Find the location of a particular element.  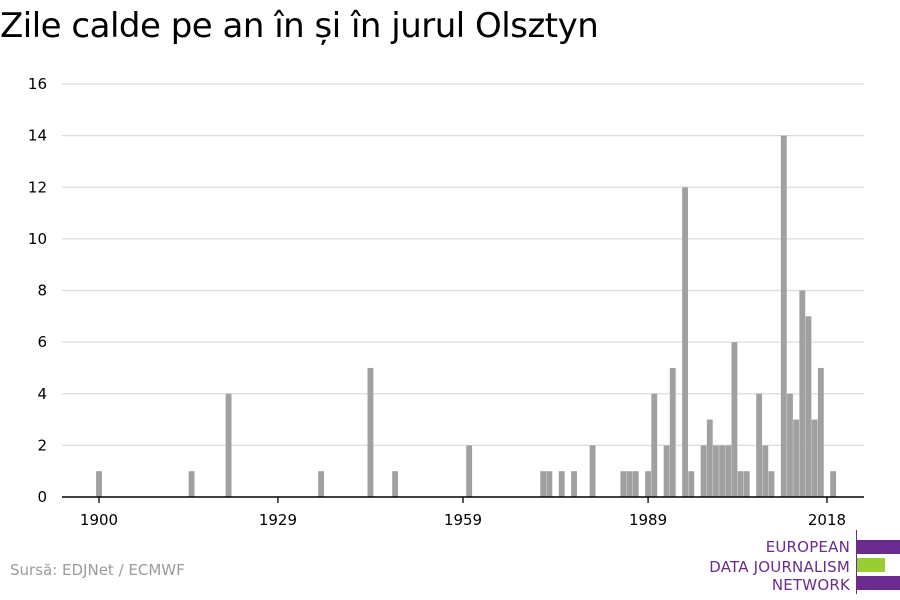

y-tick-label: 4 is located at coordinates (42, 394).